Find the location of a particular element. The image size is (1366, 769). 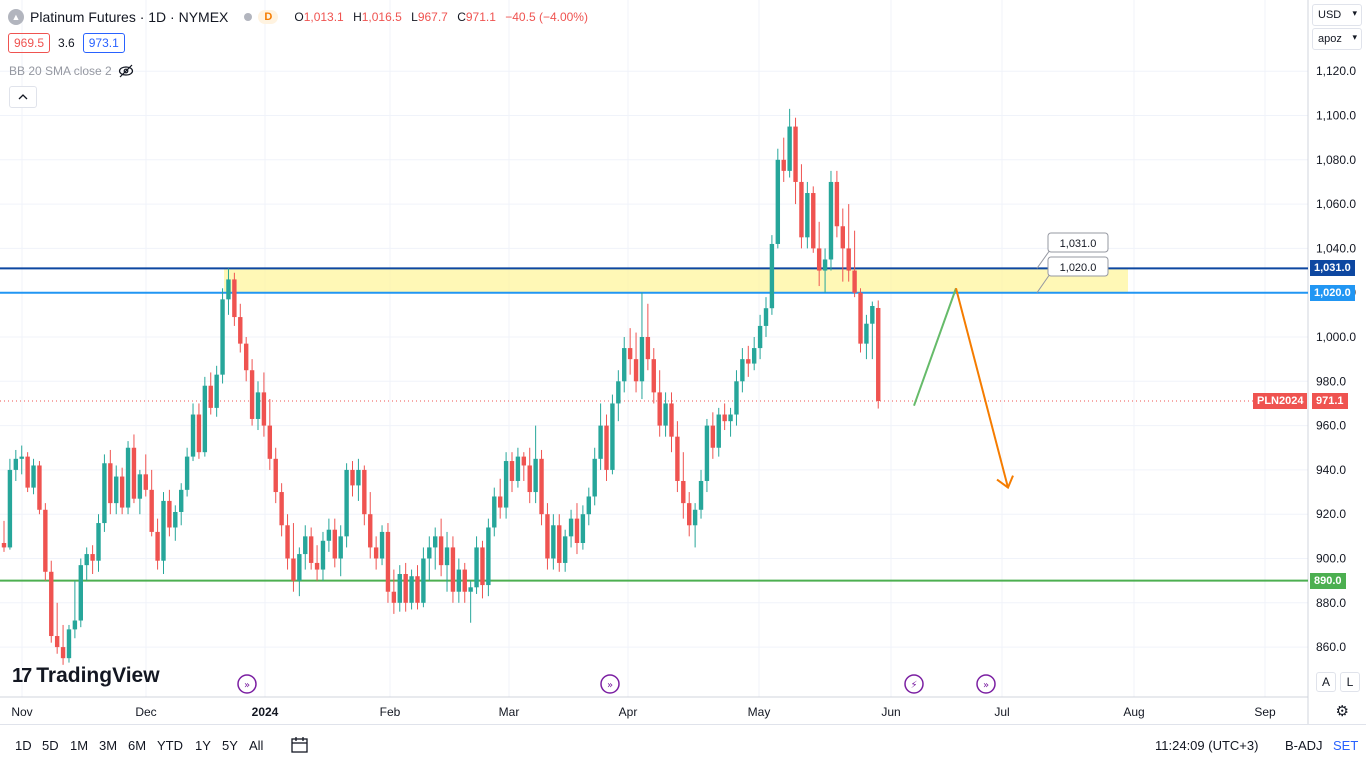

currency-select: USD ▾ is located at coordinates (1337, 15).